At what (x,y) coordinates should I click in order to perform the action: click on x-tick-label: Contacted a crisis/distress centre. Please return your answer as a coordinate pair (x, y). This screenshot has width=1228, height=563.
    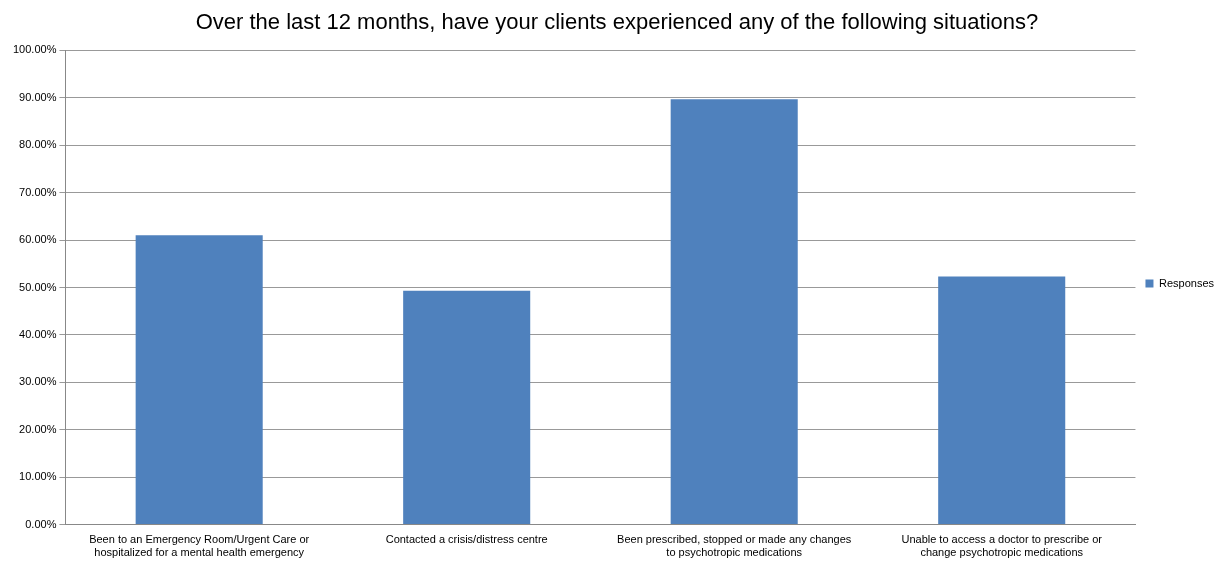
    Looking at the image, I should click on (466, 539).